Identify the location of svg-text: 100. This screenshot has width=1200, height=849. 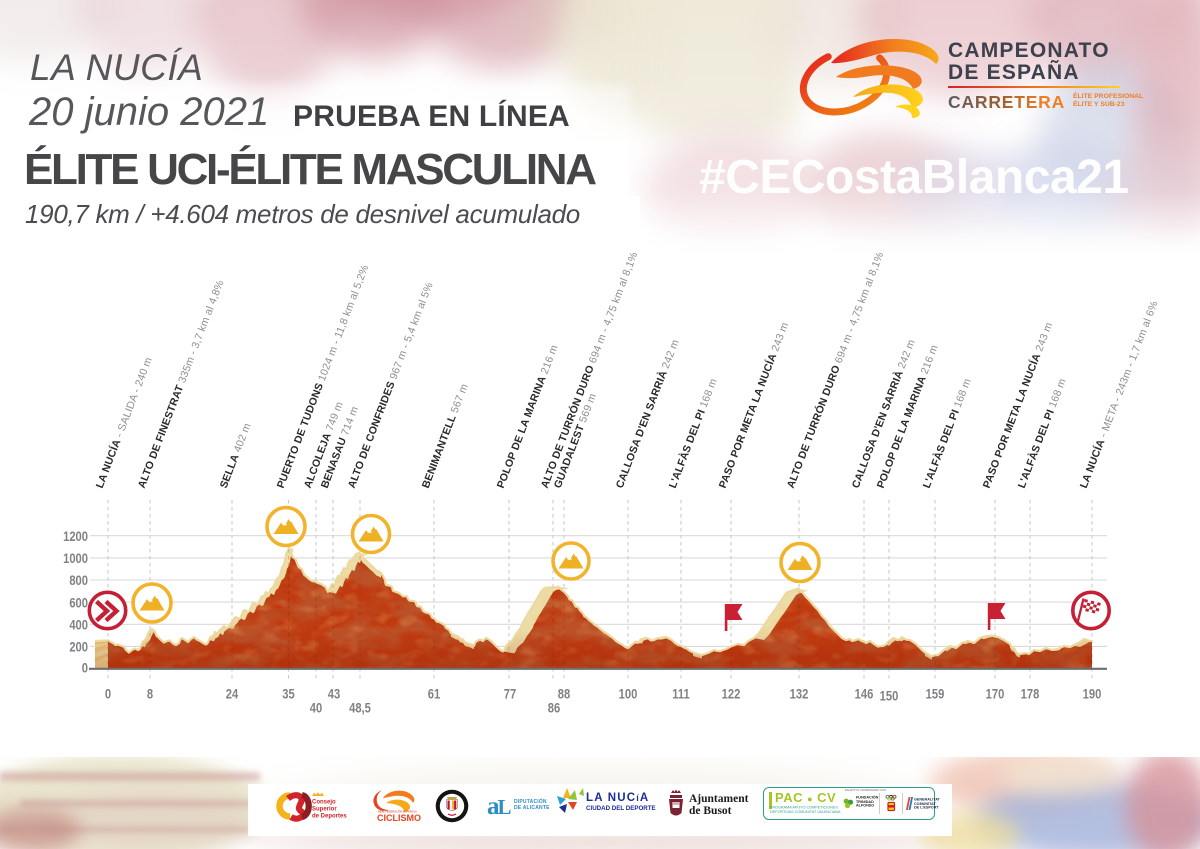
(628, 693).